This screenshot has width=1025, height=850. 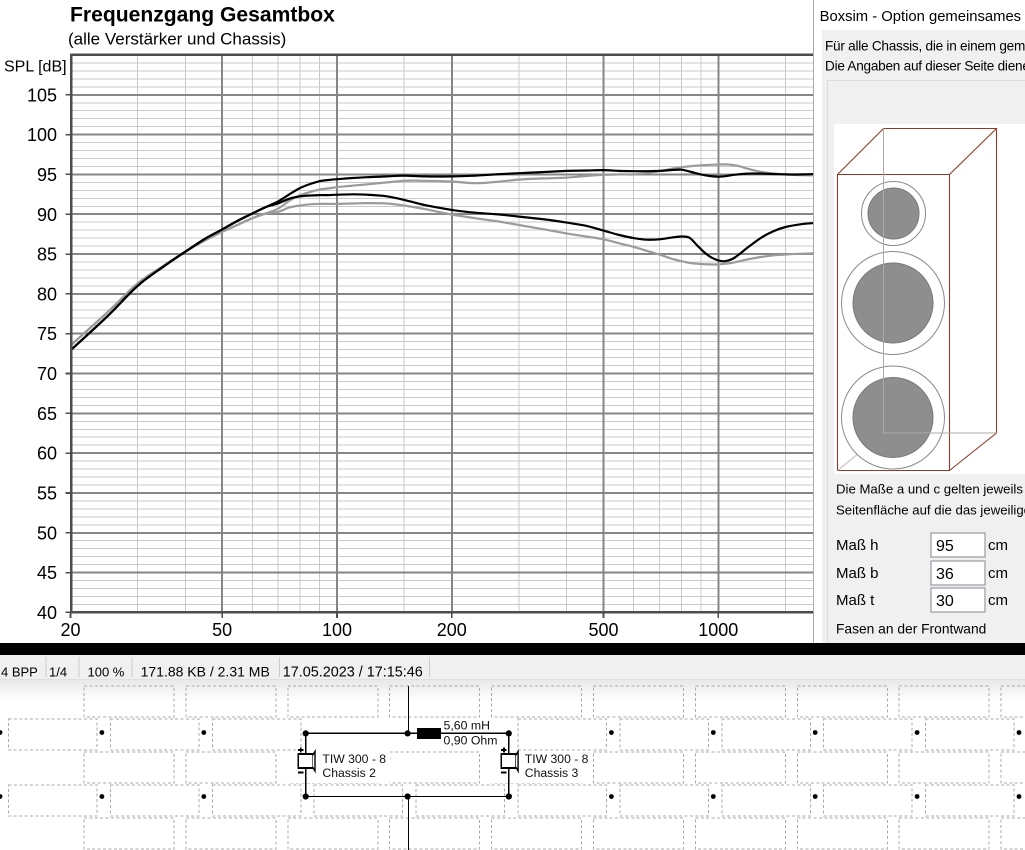 What do you see at coordinates (47, 613) in the screenshot?
I see `svg-text: 40` at bounding box center [47, 613].